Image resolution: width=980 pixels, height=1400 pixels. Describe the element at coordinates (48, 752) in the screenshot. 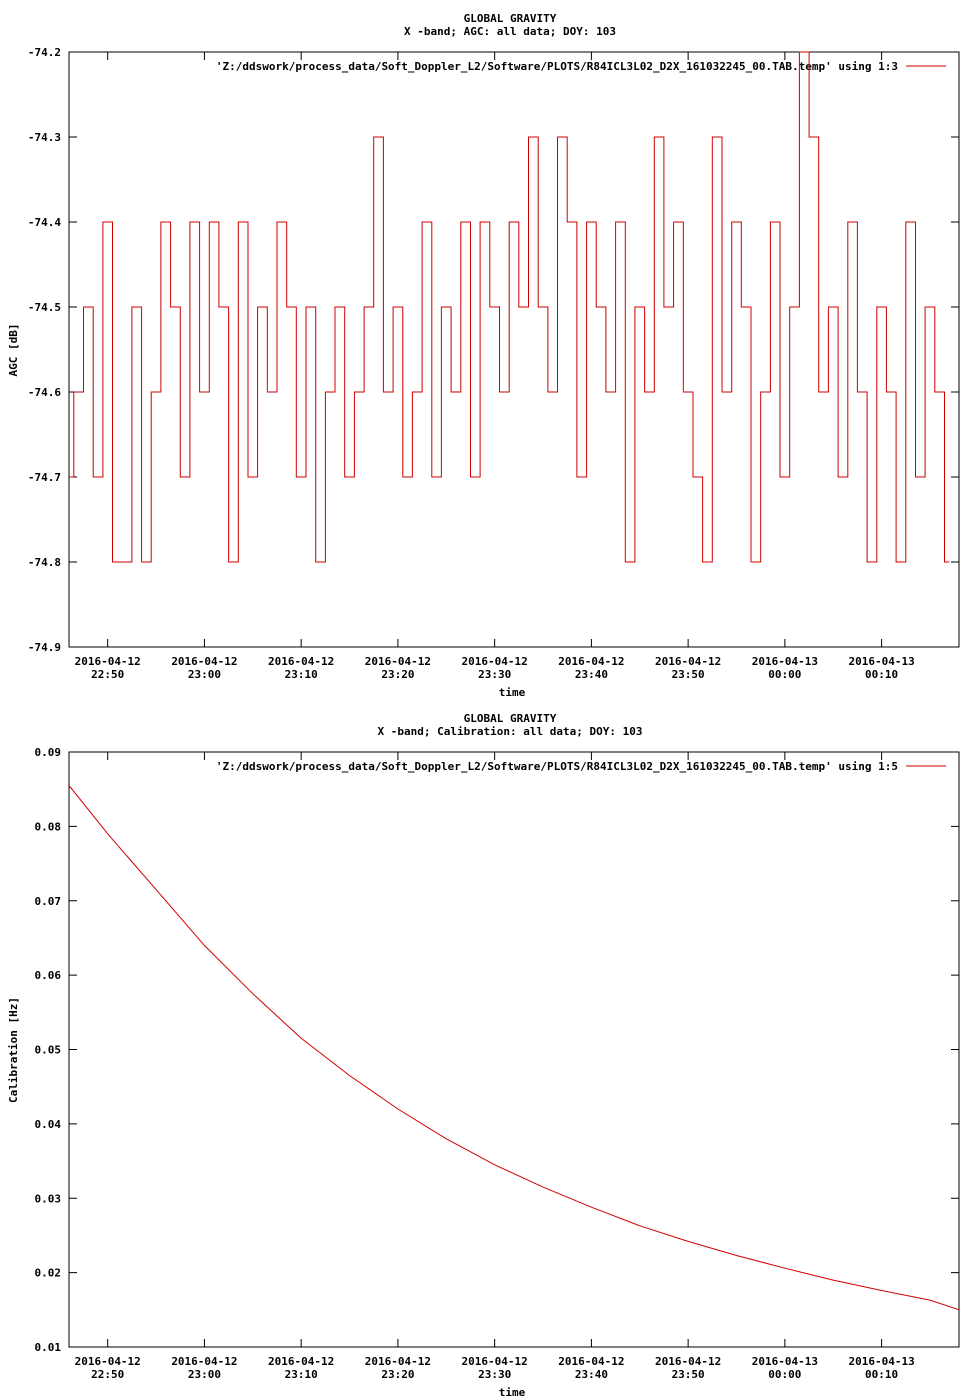

I see `y-tick-label: 0.09` at that location.